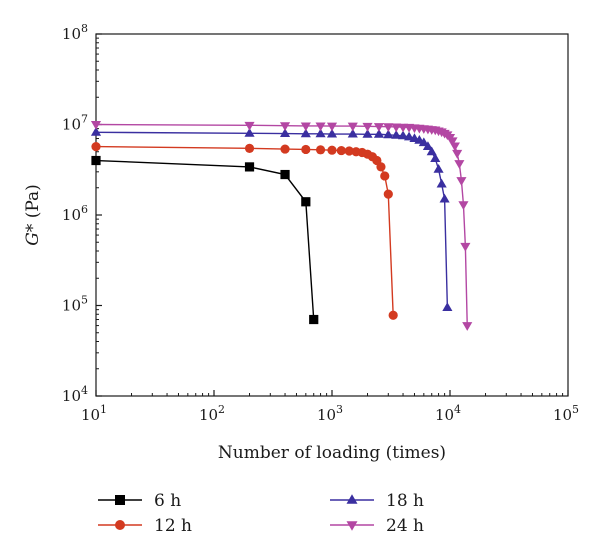  I want to click on legend-item: 6 h, so click(139, 501).